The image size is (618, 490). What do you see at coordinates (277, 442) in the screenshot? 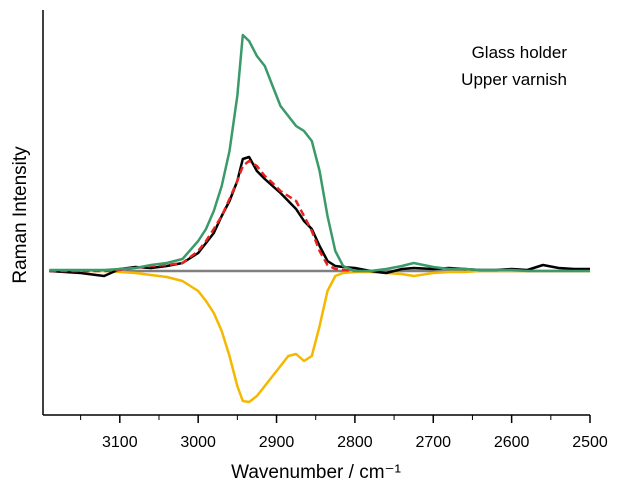
I see `x-tick-label: 2900` at bounding box center [277, 442].